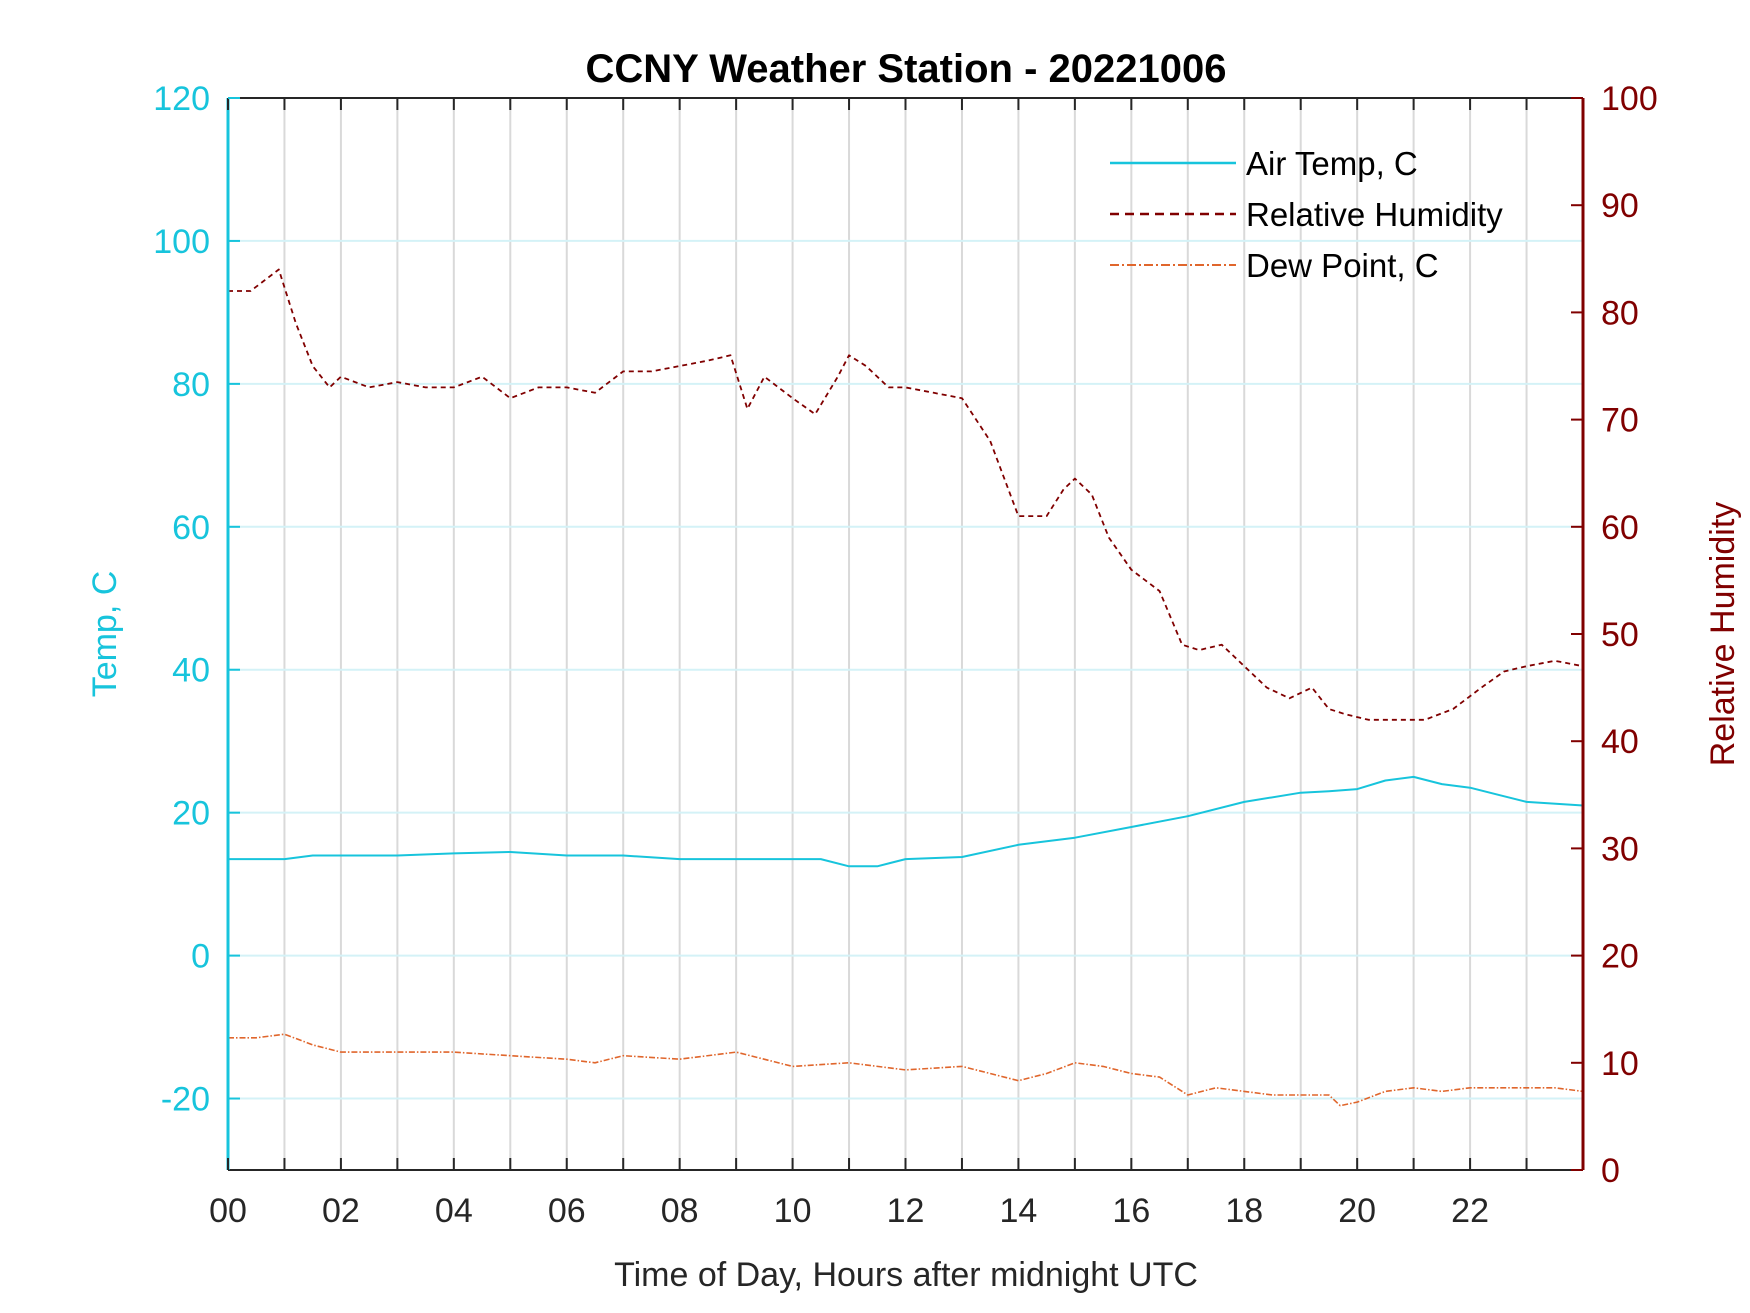 The width and height of the screenshot is (1750, 1313). What do you see at coordinates (906, 1070) in the screenshot?
I see `series-line-dew-point-c` at bounding box center [906, 1070].